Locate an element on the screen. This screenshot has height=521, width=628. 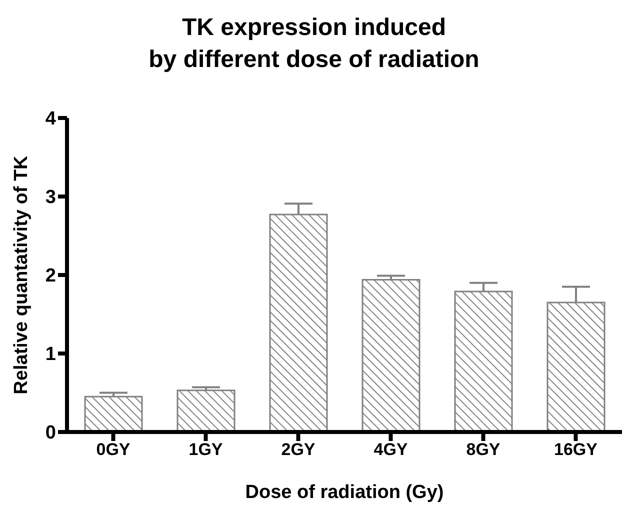
x-tick-label: 1GY is located at coordinates (206, 450).